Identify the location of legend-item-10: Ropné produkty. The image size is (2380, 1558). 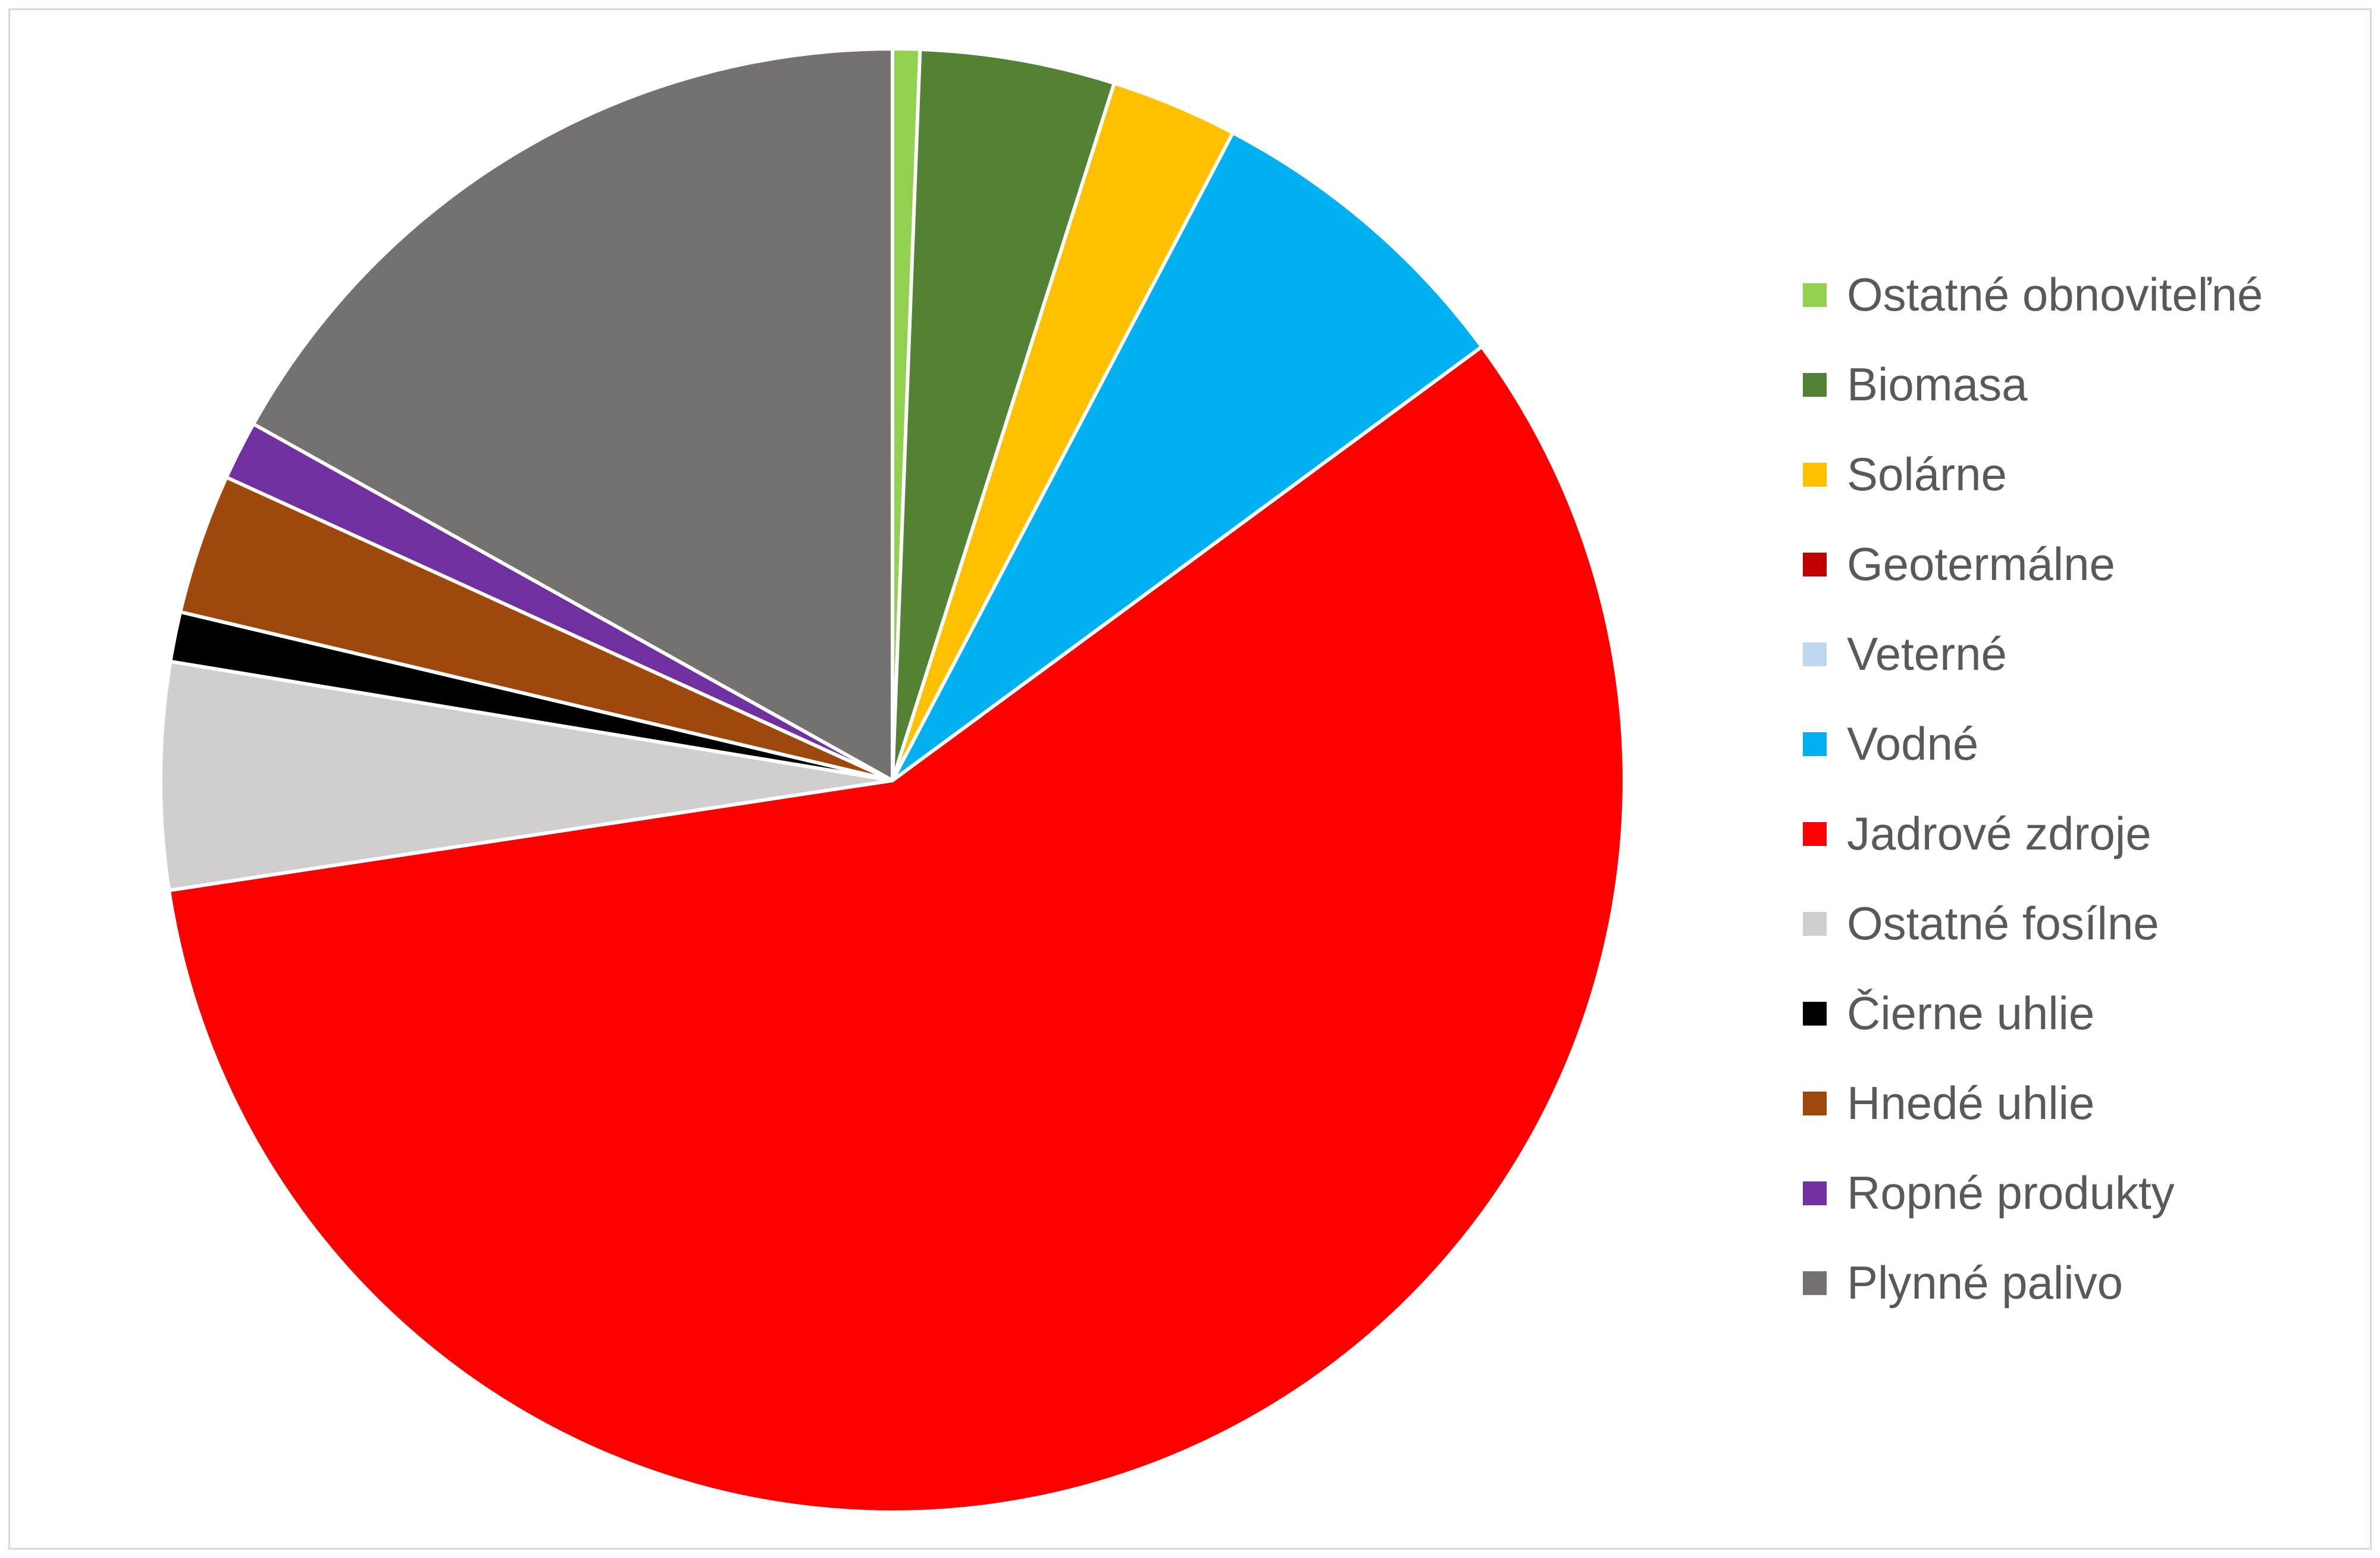
(2085, 1193).